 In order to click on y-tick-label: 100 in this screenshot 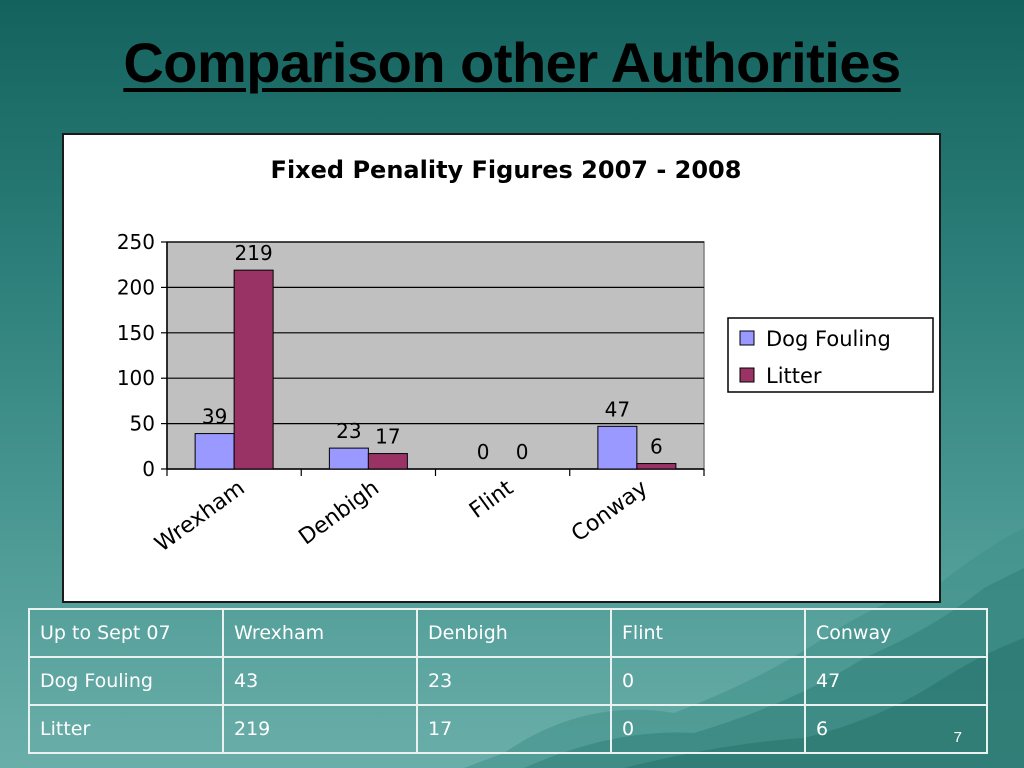, I will do `click(136, 378)`.